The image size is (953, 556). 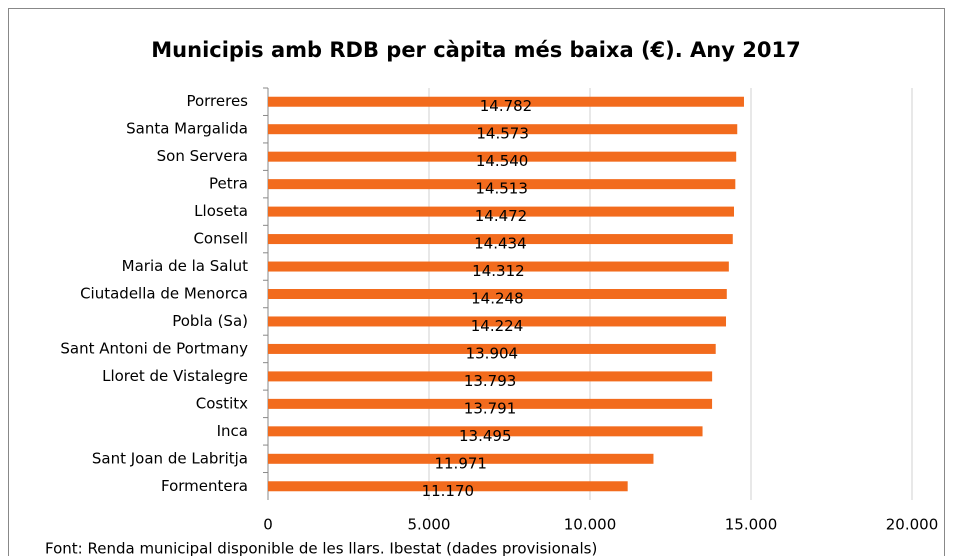 I want to click on data-label: 11.971, so click(x=460, y=463).